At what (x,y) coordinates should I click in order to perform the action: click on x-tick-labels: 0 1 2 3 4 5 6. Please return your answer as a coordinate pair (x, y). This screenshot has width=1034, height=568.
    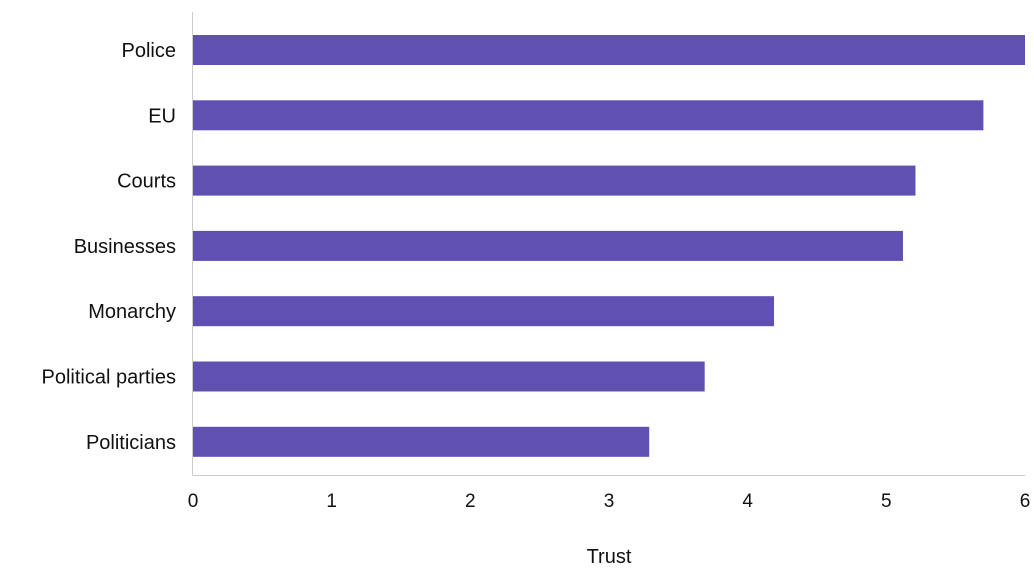
    Looking at the image, I should click on (609, 501).